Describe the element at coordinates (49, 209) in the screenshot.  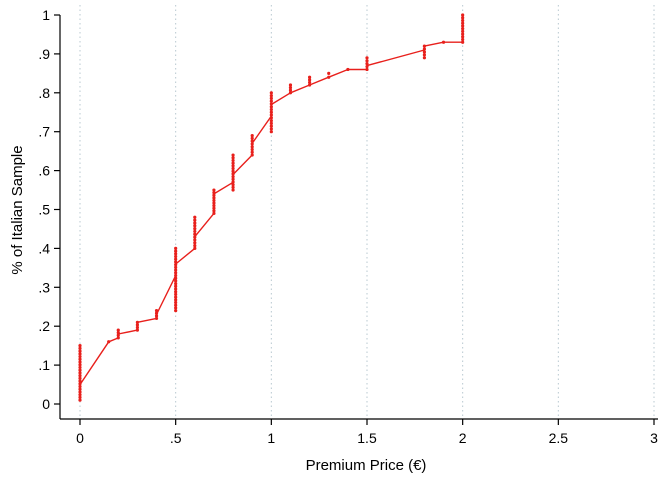
I see `y-axis-ticks: 0 .1 .2 .3 .4 .5 .6 .7 .8 .9 1` at that location.